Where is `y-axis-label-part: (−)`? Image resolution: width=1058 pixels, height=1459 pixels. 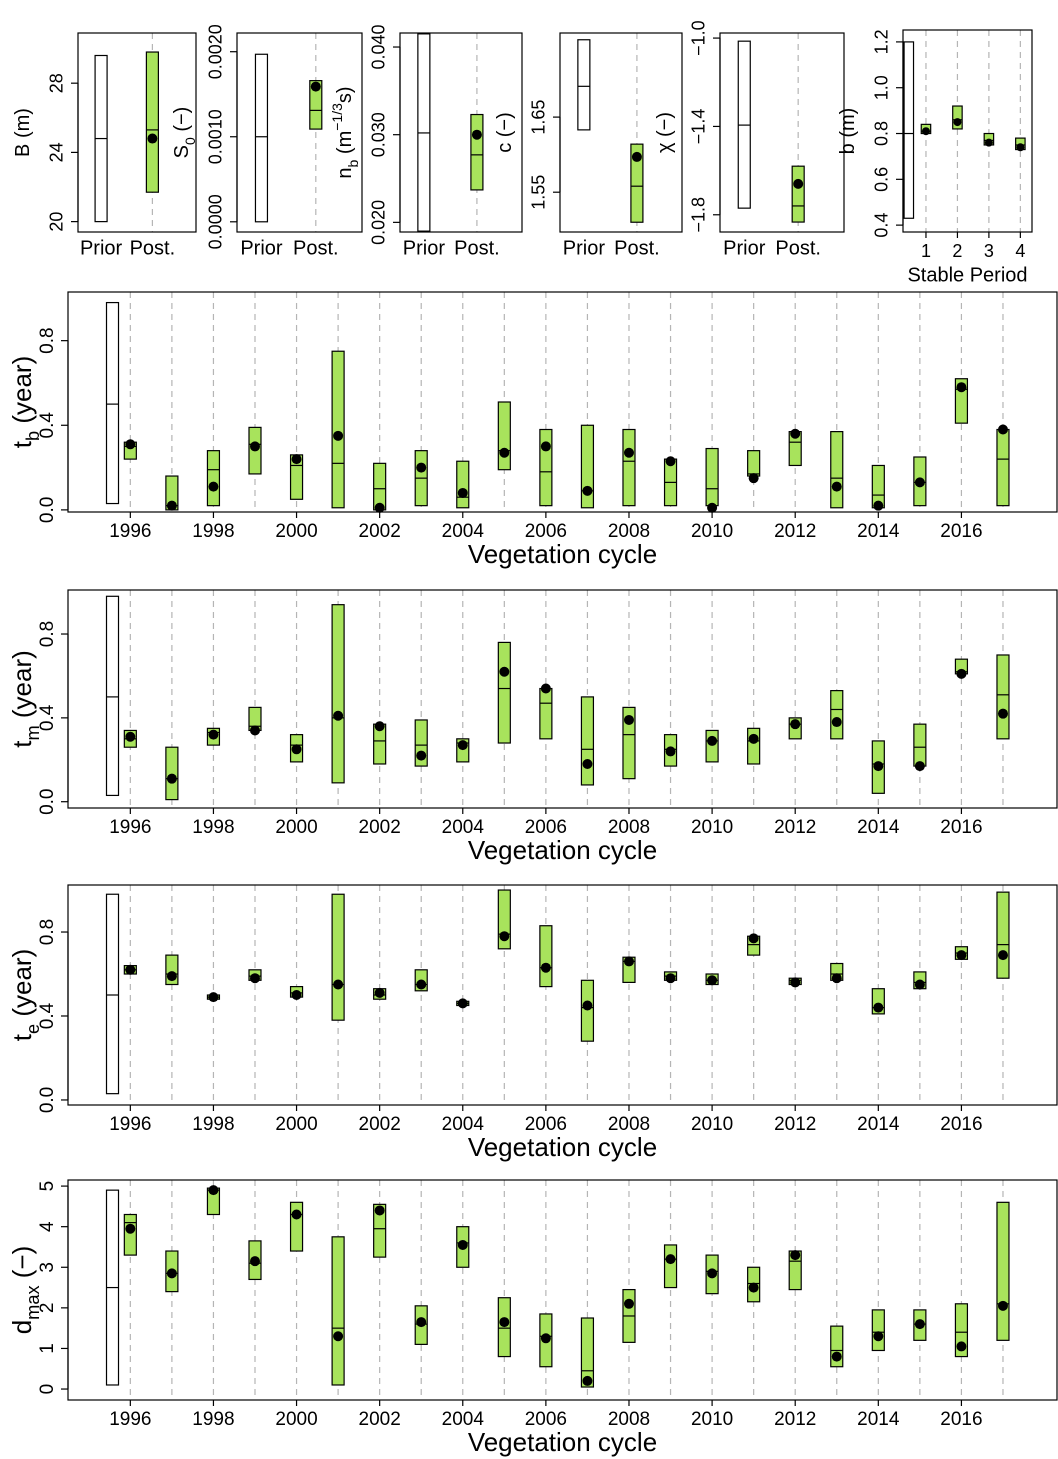
y-axis-label-part: (−) is located at coordinates (22, 1266).